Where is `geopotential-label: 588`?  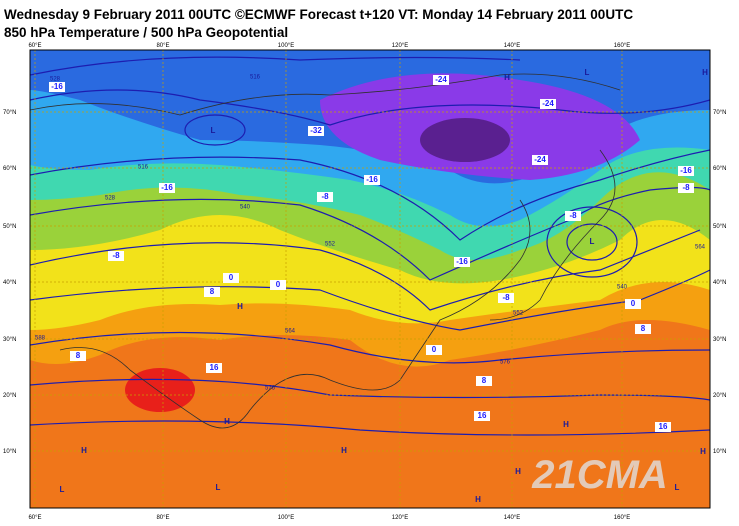 geopotential-label: 588 is located at coordinates (40, 339).